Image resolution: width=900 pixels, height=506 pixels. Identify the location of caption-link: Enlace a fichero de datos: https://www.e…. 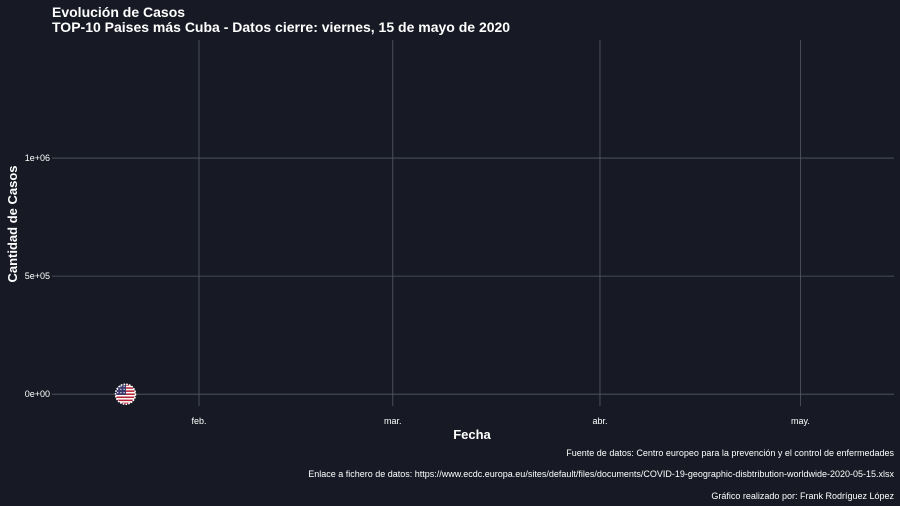
(601, 474).